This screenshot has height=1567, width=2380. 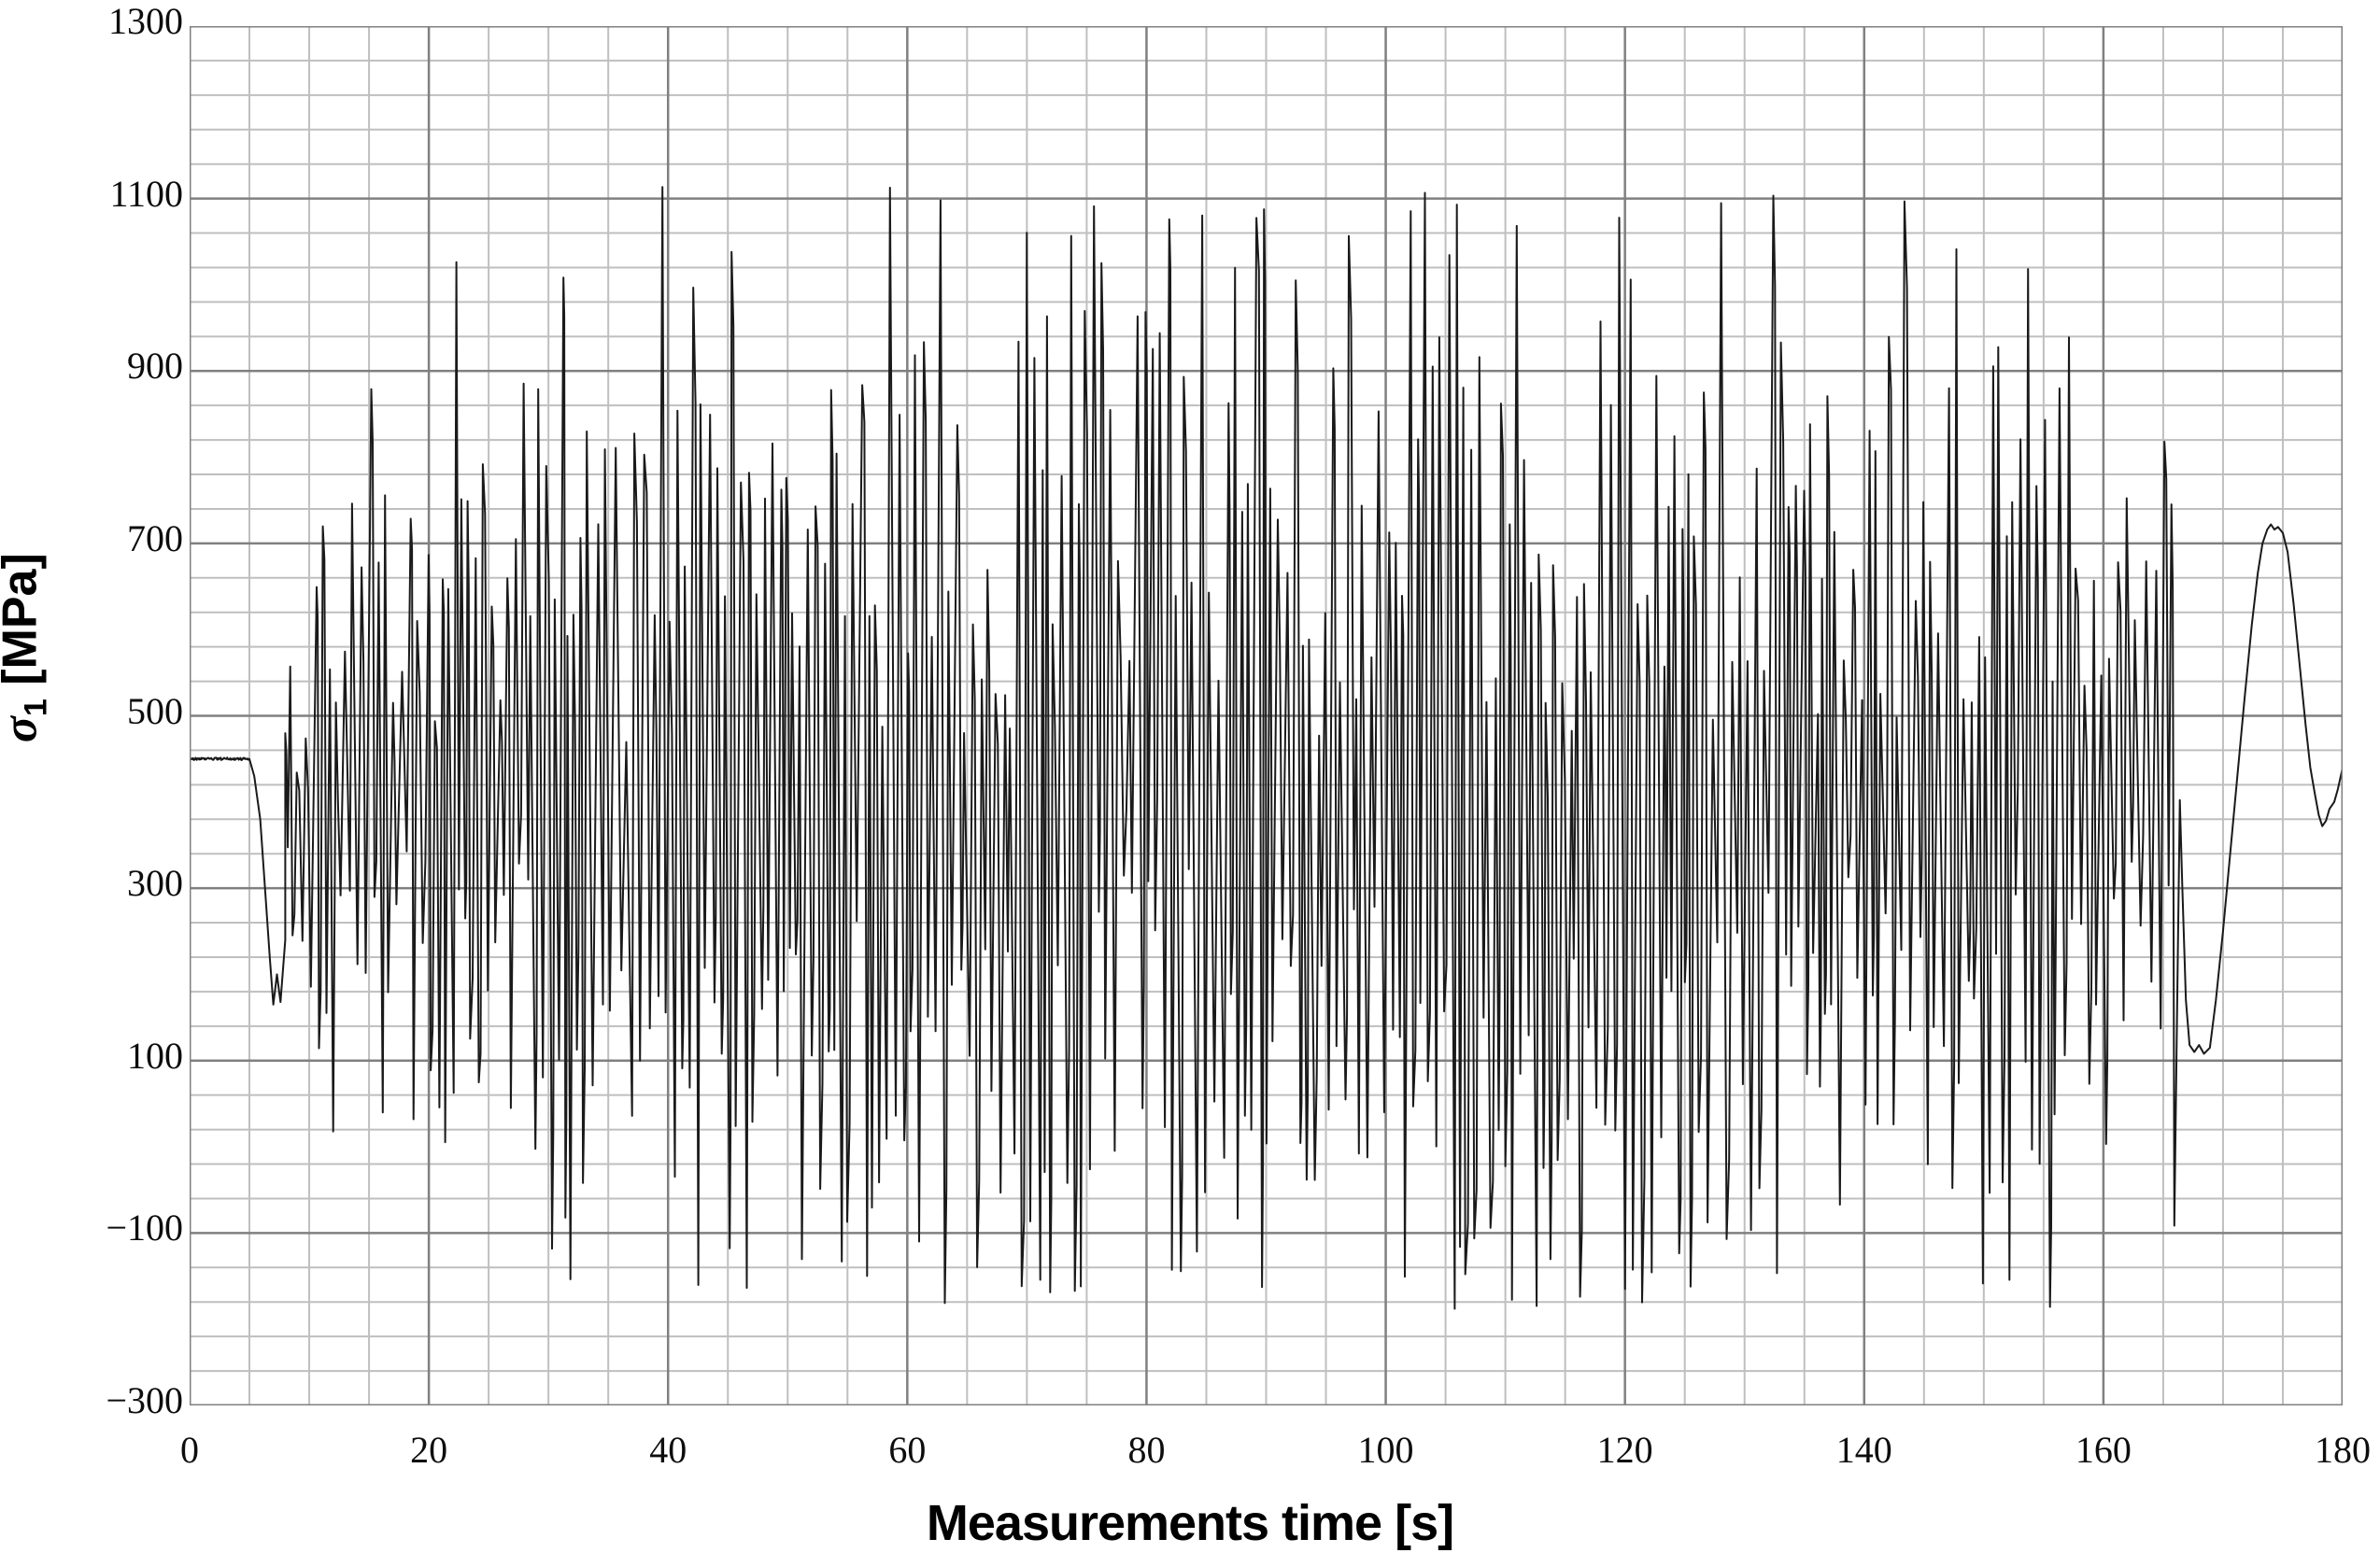 I want to click on y-axis-title: σ1 [MPa], so click(x=27, y=648).